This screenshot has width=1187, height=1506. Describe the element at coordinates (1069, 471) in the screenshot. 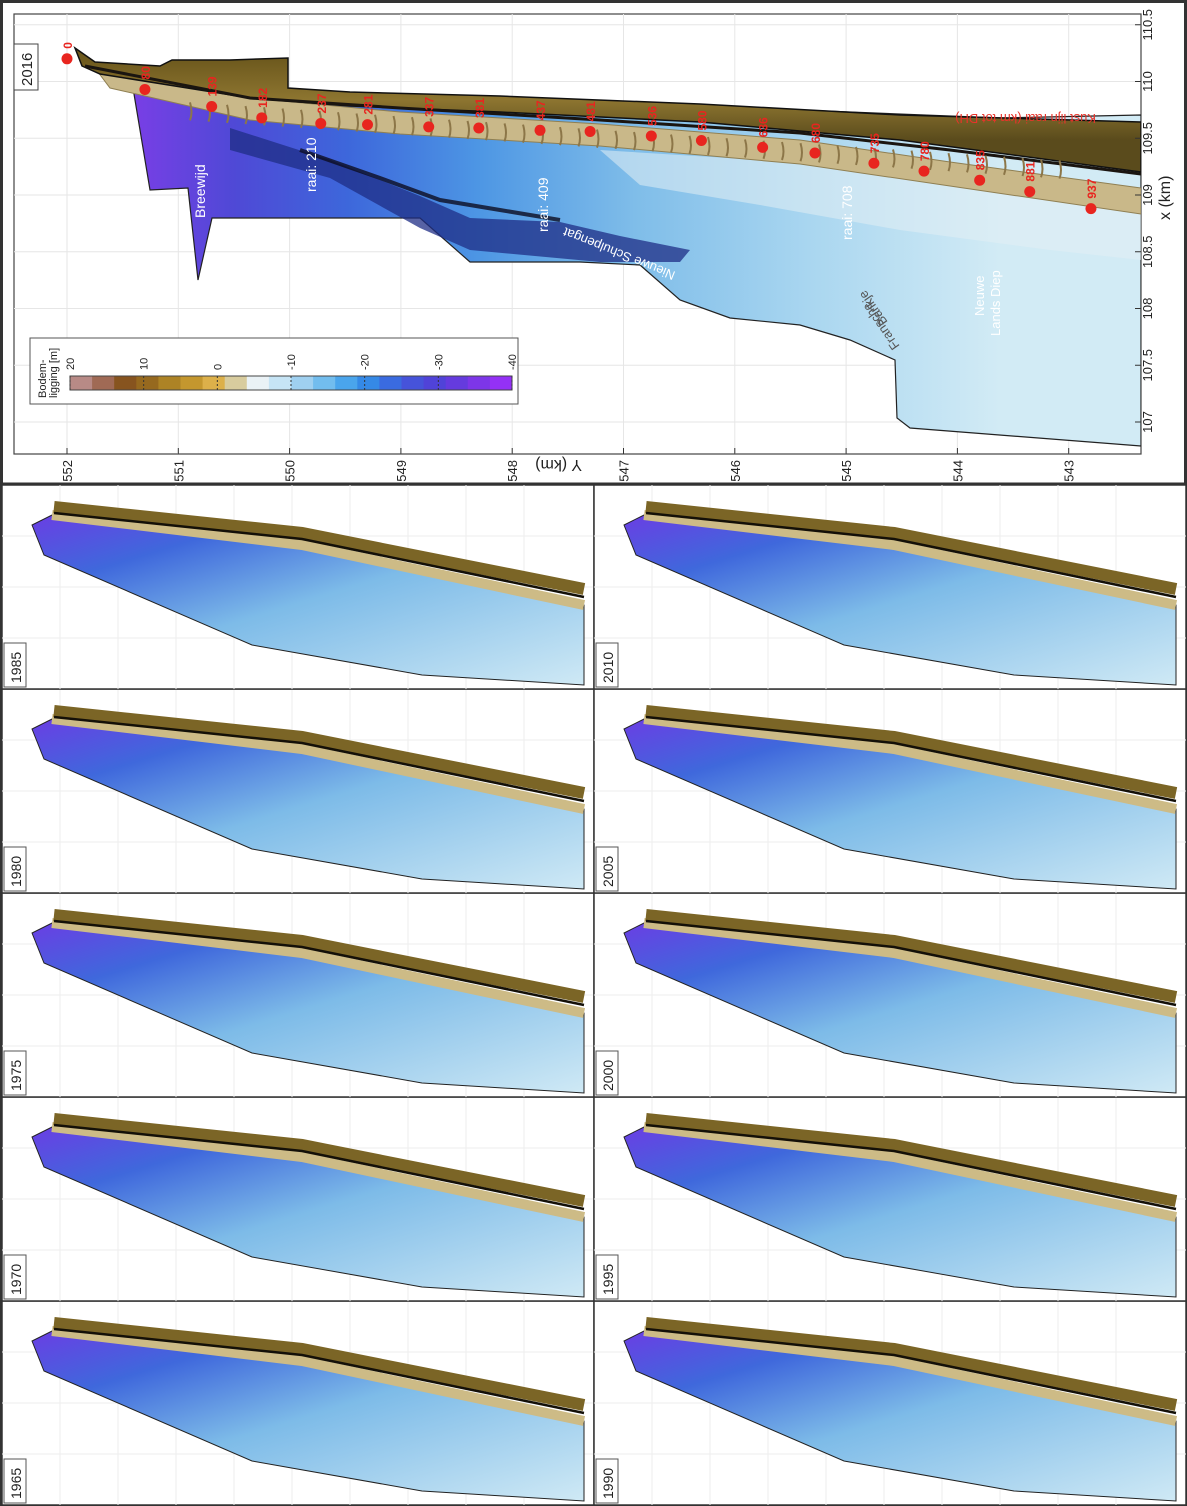

I see `y-tick-label: 543` at that location.